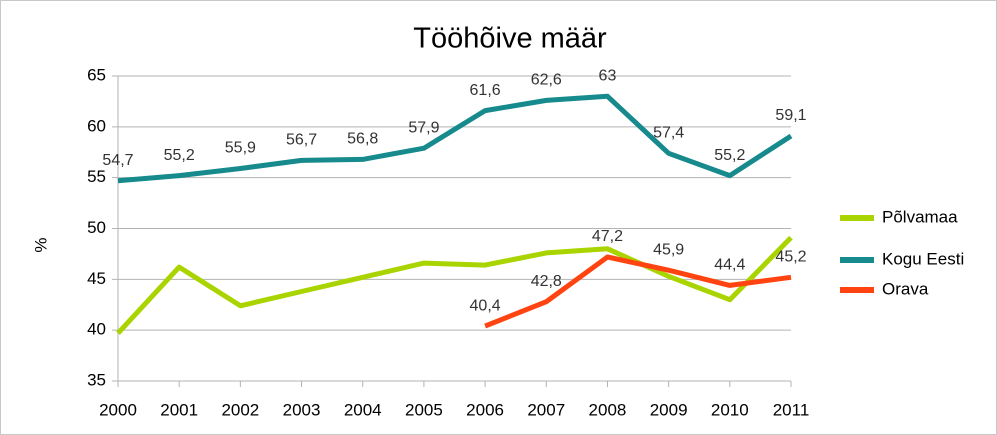  What do you see at coordinates (510, 39) in the screenshot?
I see `chart-title: Tööhõive määr` at bounding box center [510, 39].